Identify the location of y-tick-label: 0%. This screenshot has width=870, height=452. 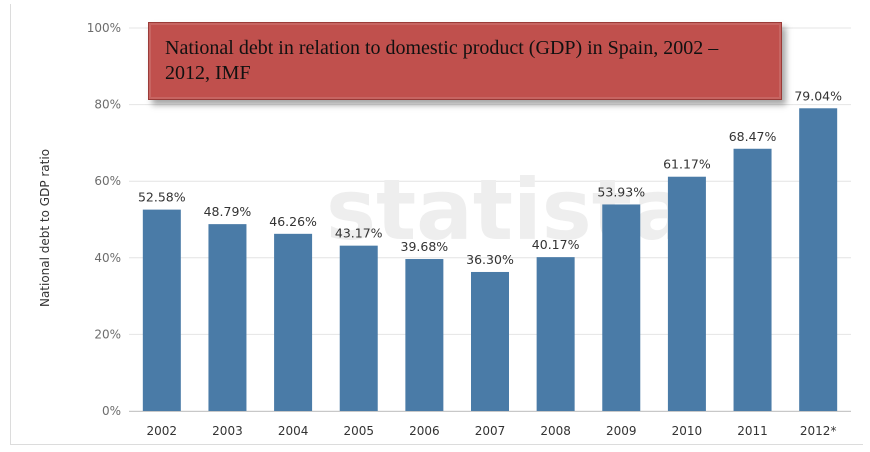
(111, 411).